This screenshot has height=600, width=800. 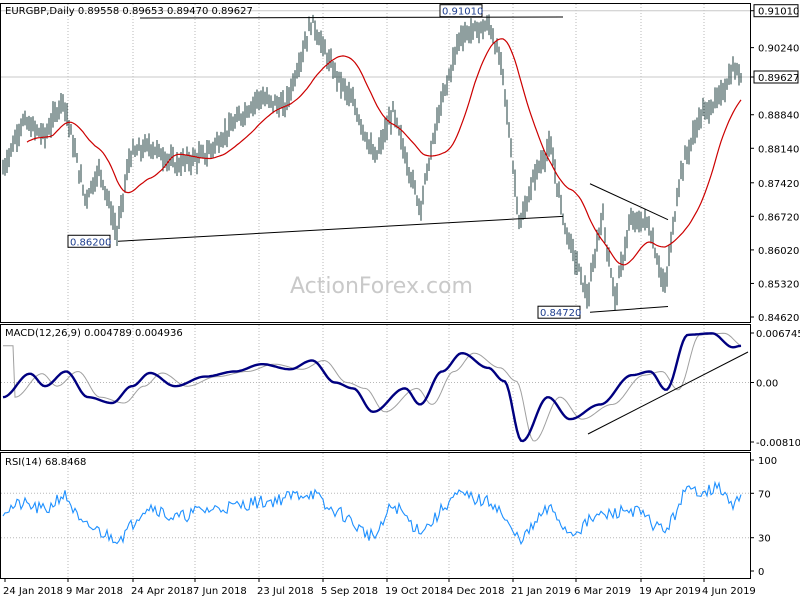 What do you see at coordinates (764, 539) in the screenshot?
I see `rsi-y-tick-label: 30` at bounding box center [764, 539].